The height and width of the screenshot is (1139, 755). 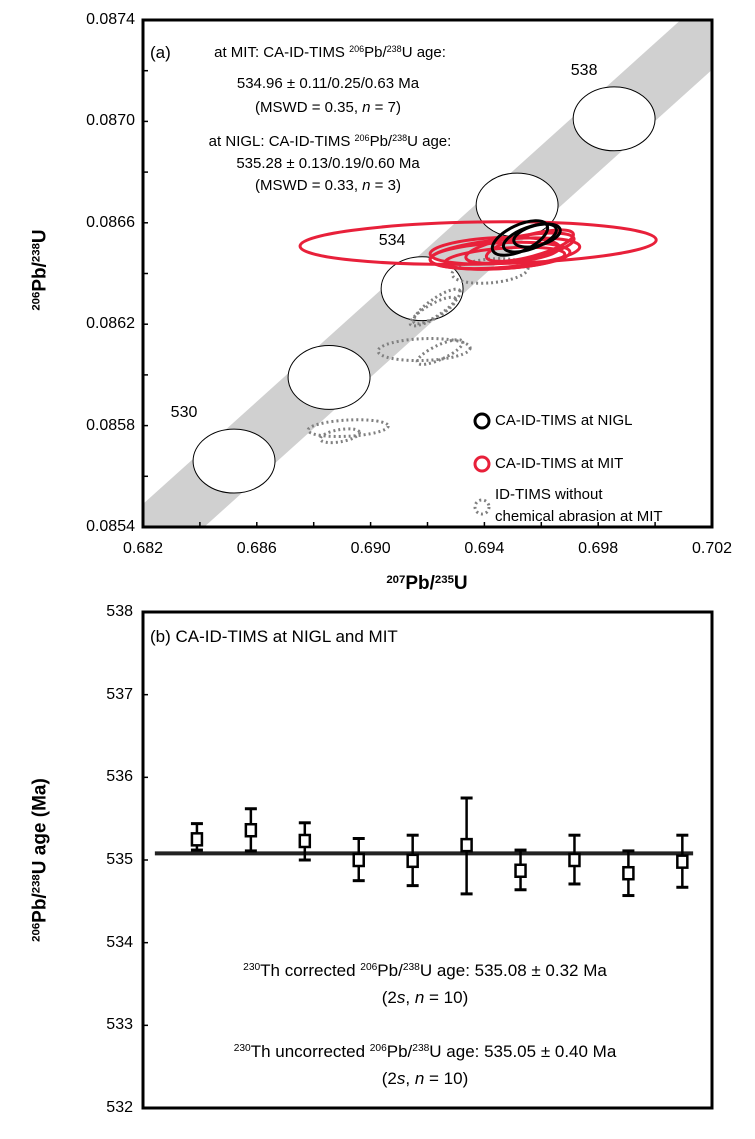 What do you see at coordinates (110, 19) in the screenshot?
I see `y-tick-label-a: 0.0874` at bounding box center [110, 19].